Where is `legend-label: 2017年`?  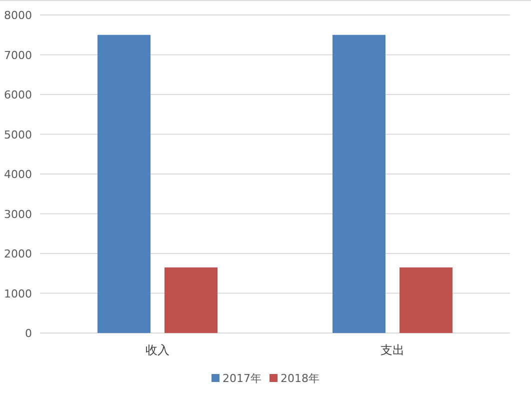
legend-label: 2017年 is located at coordinates (242, 378).